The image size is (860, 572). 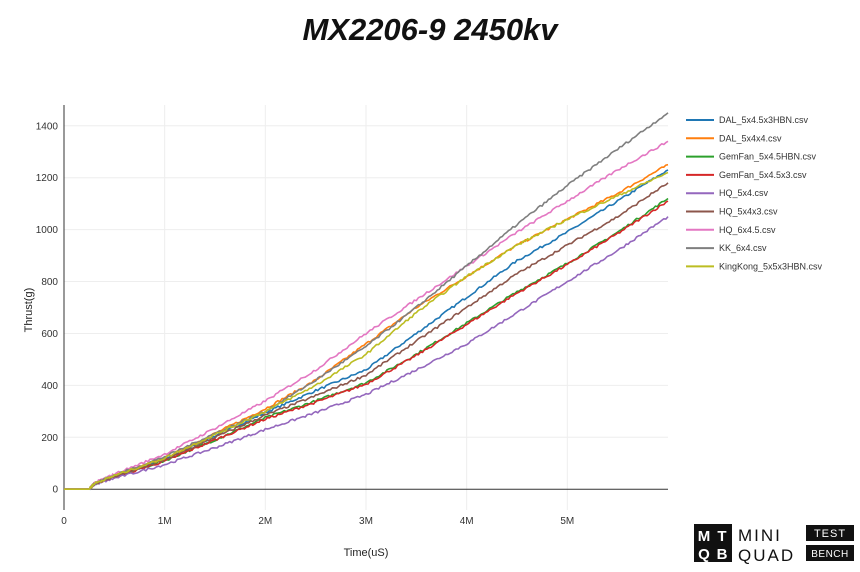 What do you see at coordinates (763, 175) in the screenshot?
I see `legend-label: GemFan_5x4.5x3.csv` at bounding box center [763, 175].